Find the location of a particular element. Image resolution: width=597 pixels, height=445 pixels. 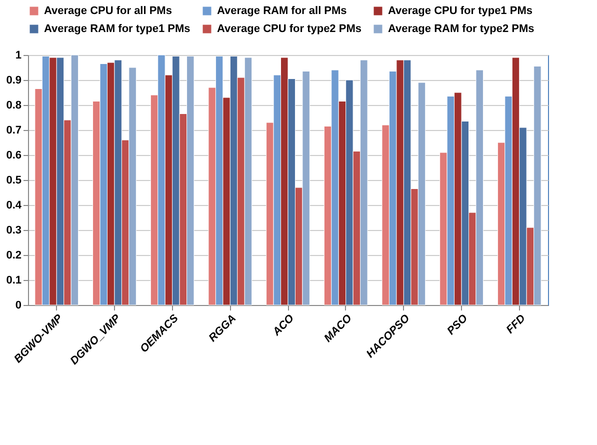

y-tick-label: 0 is located at coordinates (18, 306).